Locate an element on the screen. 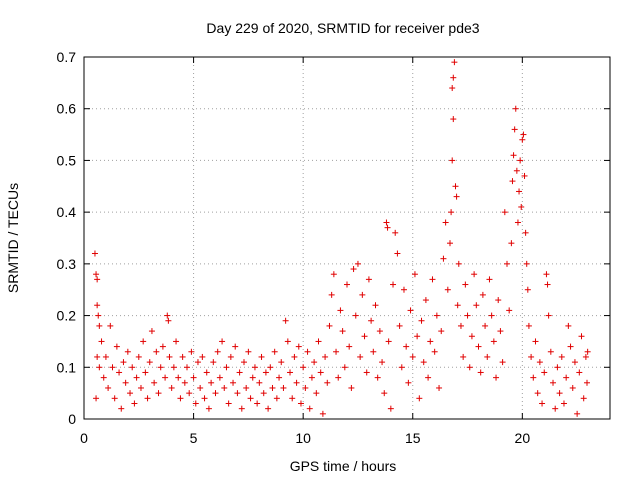 This screenshot has width=640, height=480. y-tick-label: 0.6 is located at coordinates (67, 109).